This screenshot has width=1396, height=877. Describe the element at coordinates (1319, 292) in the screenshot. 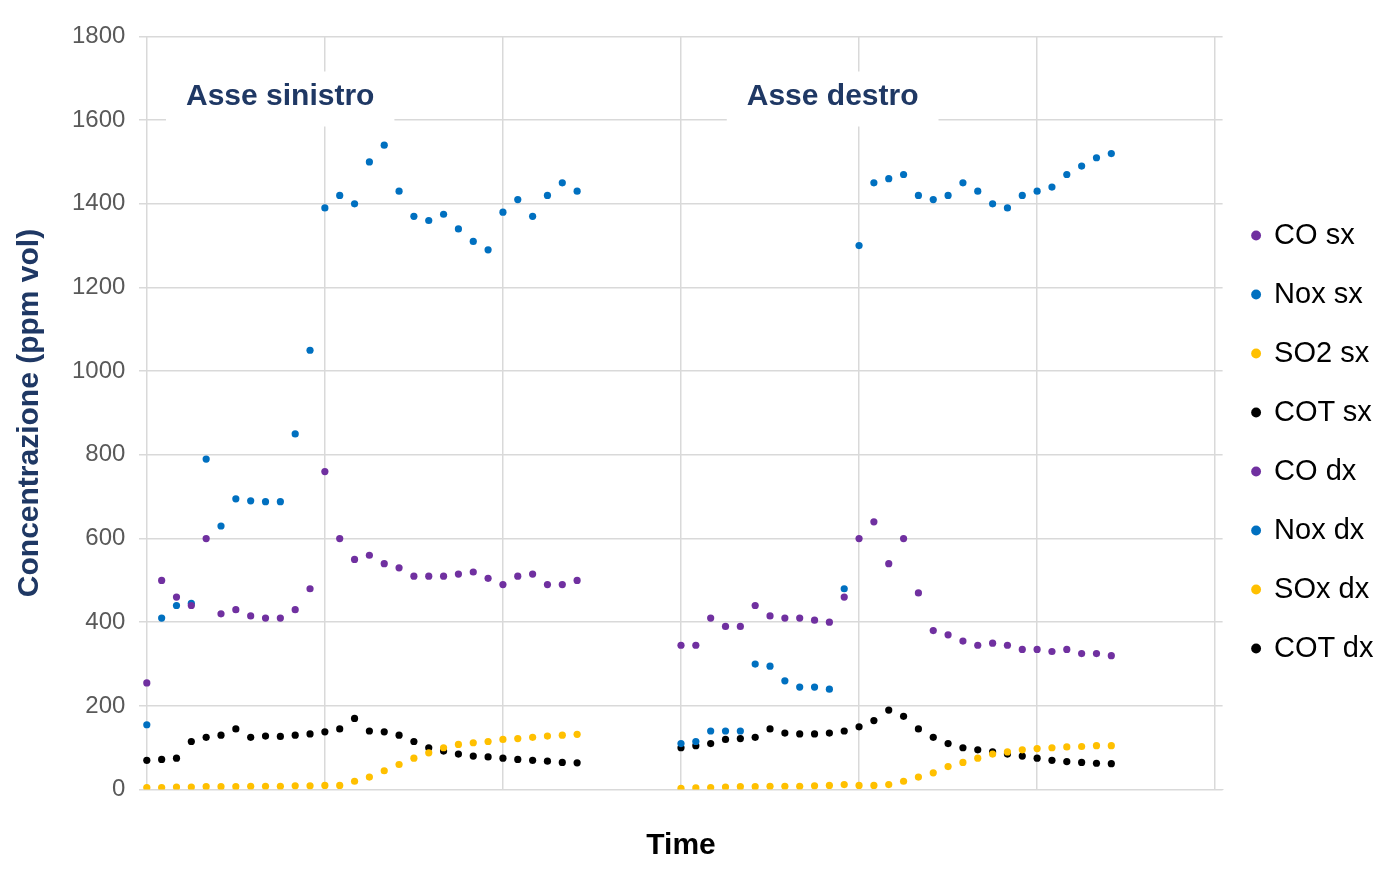

I see `legend-label: Nox sx` at that location.